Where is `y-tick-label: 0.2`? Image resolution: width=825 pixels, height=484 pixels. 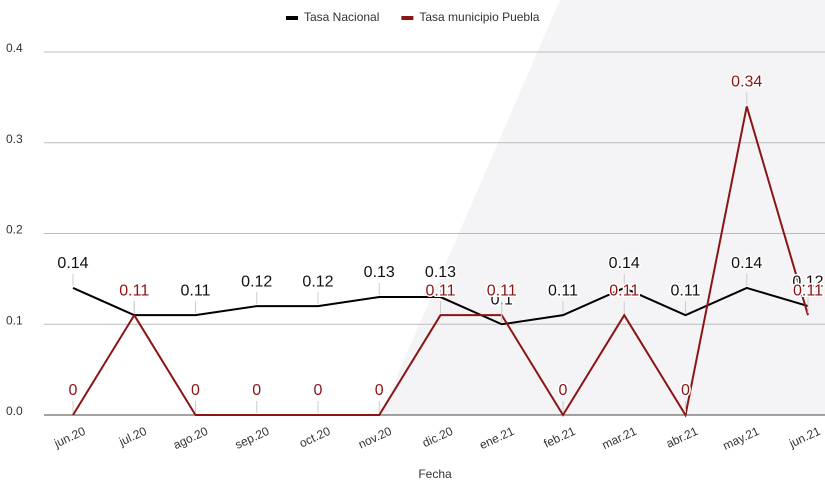 y-tick-label: 0.2 is located at coordinates (14, 230).